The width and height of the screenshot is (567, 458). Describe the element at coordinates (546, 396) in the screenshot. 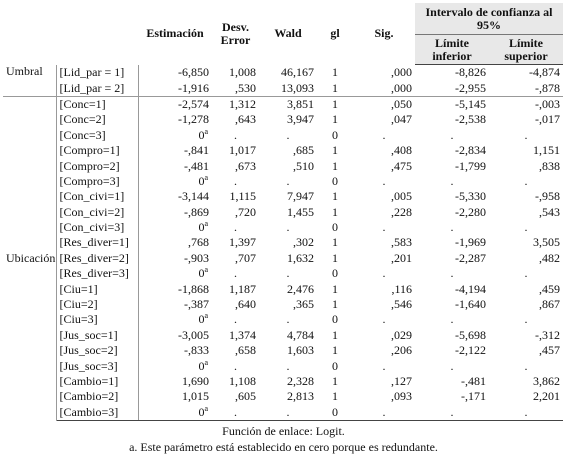

I see `upper-limit-cell: 2,201` at that location.